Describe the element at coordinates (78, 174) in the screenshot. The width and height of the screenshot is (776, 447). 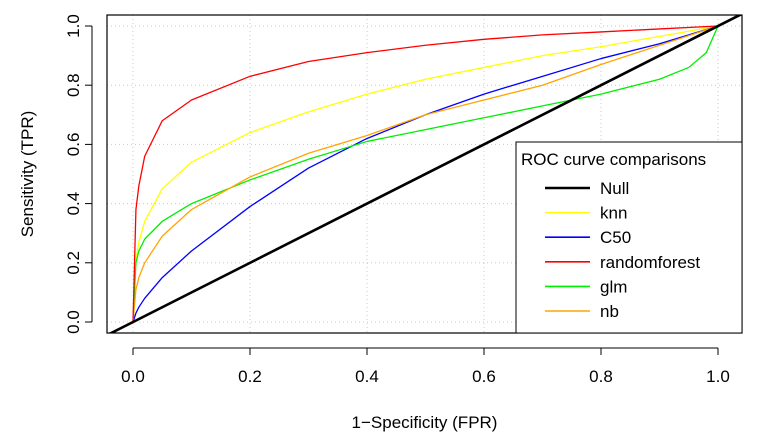
I see `y-axis: 0.0 0.2 0.4 0.6 0.8 1.0` at that location.